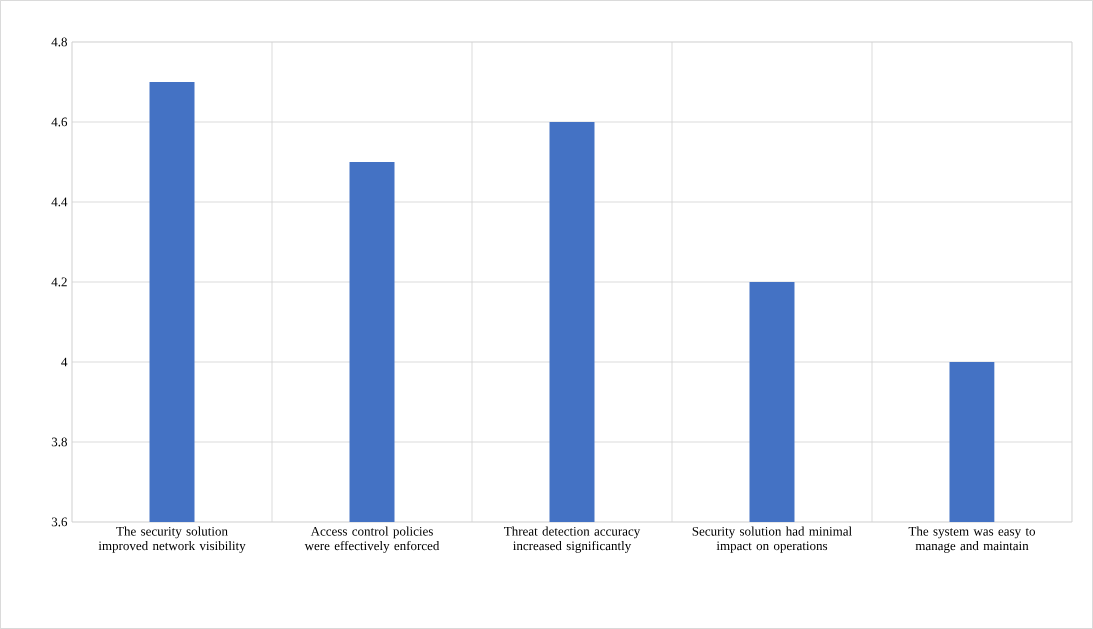 The height and width of the screenshot is (629, 1093). Describe the element at coordinates (172, 539) in the screenshot. I see `x-tick-label: The security solution improved network visibility` at that location.